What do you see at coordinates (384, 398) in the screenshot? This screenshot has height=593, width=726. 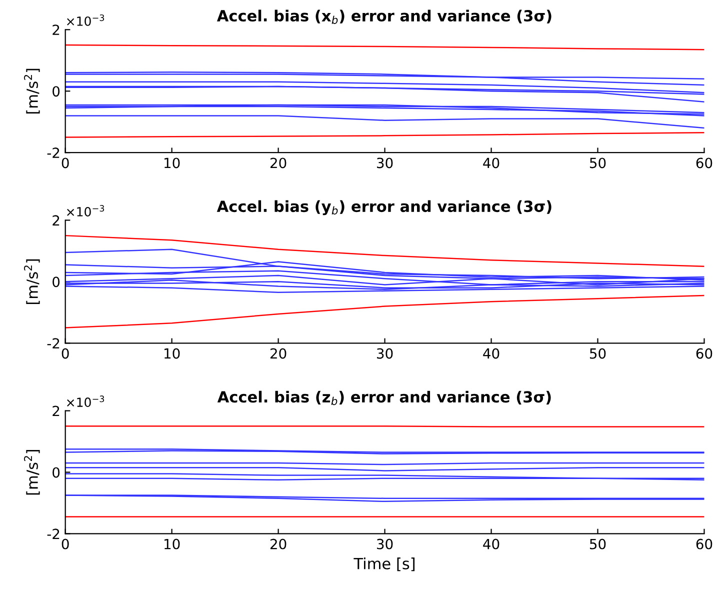 I see `chart-title: Accel. bias (z$_{b}$) error and variance (3σ)` at bounding box center [384, 398].